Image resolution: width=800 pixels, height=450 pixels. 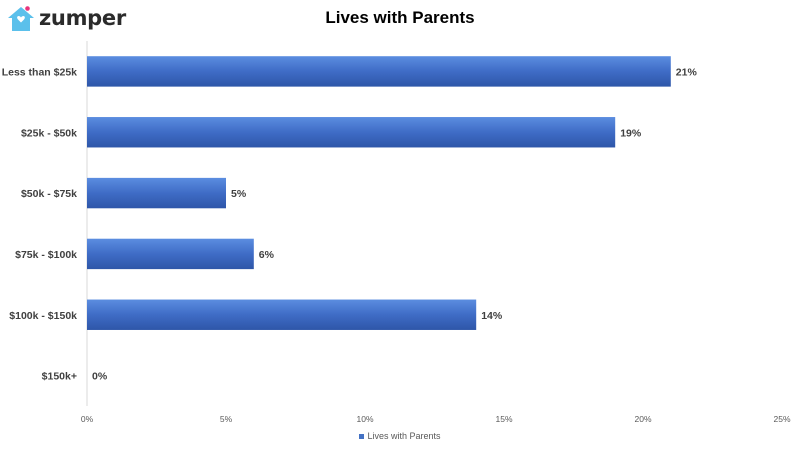 I want to click on category-label: $50k - $75k, so click(x=49, y=194).